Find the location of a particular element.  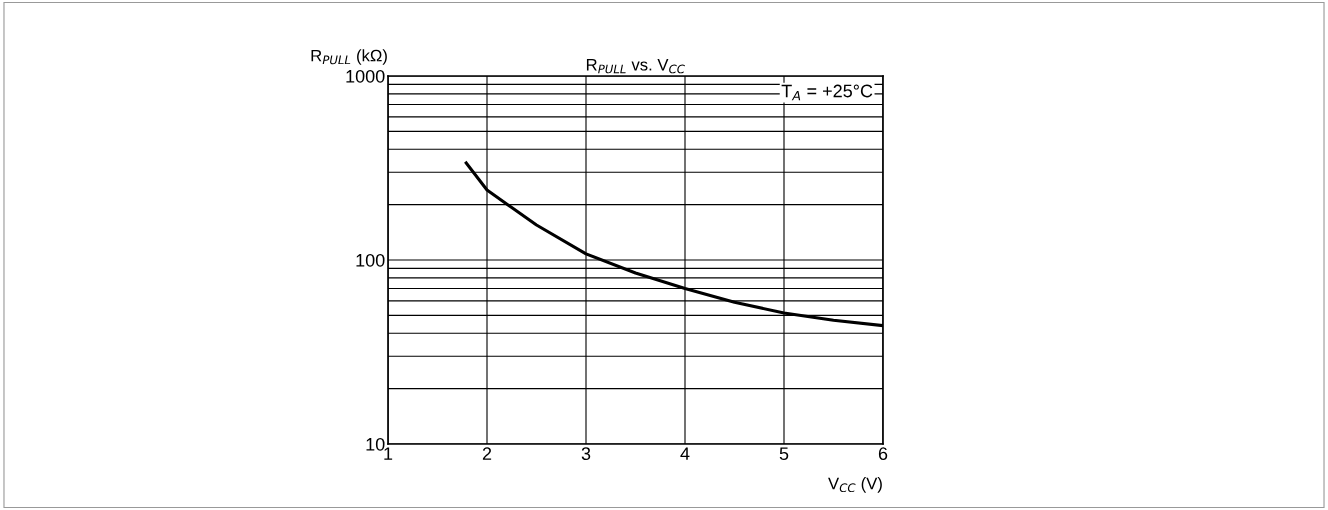

chart-title: R$_{PULL}$ vs. V$_{CC}$ is located at coordinates (635, 66).